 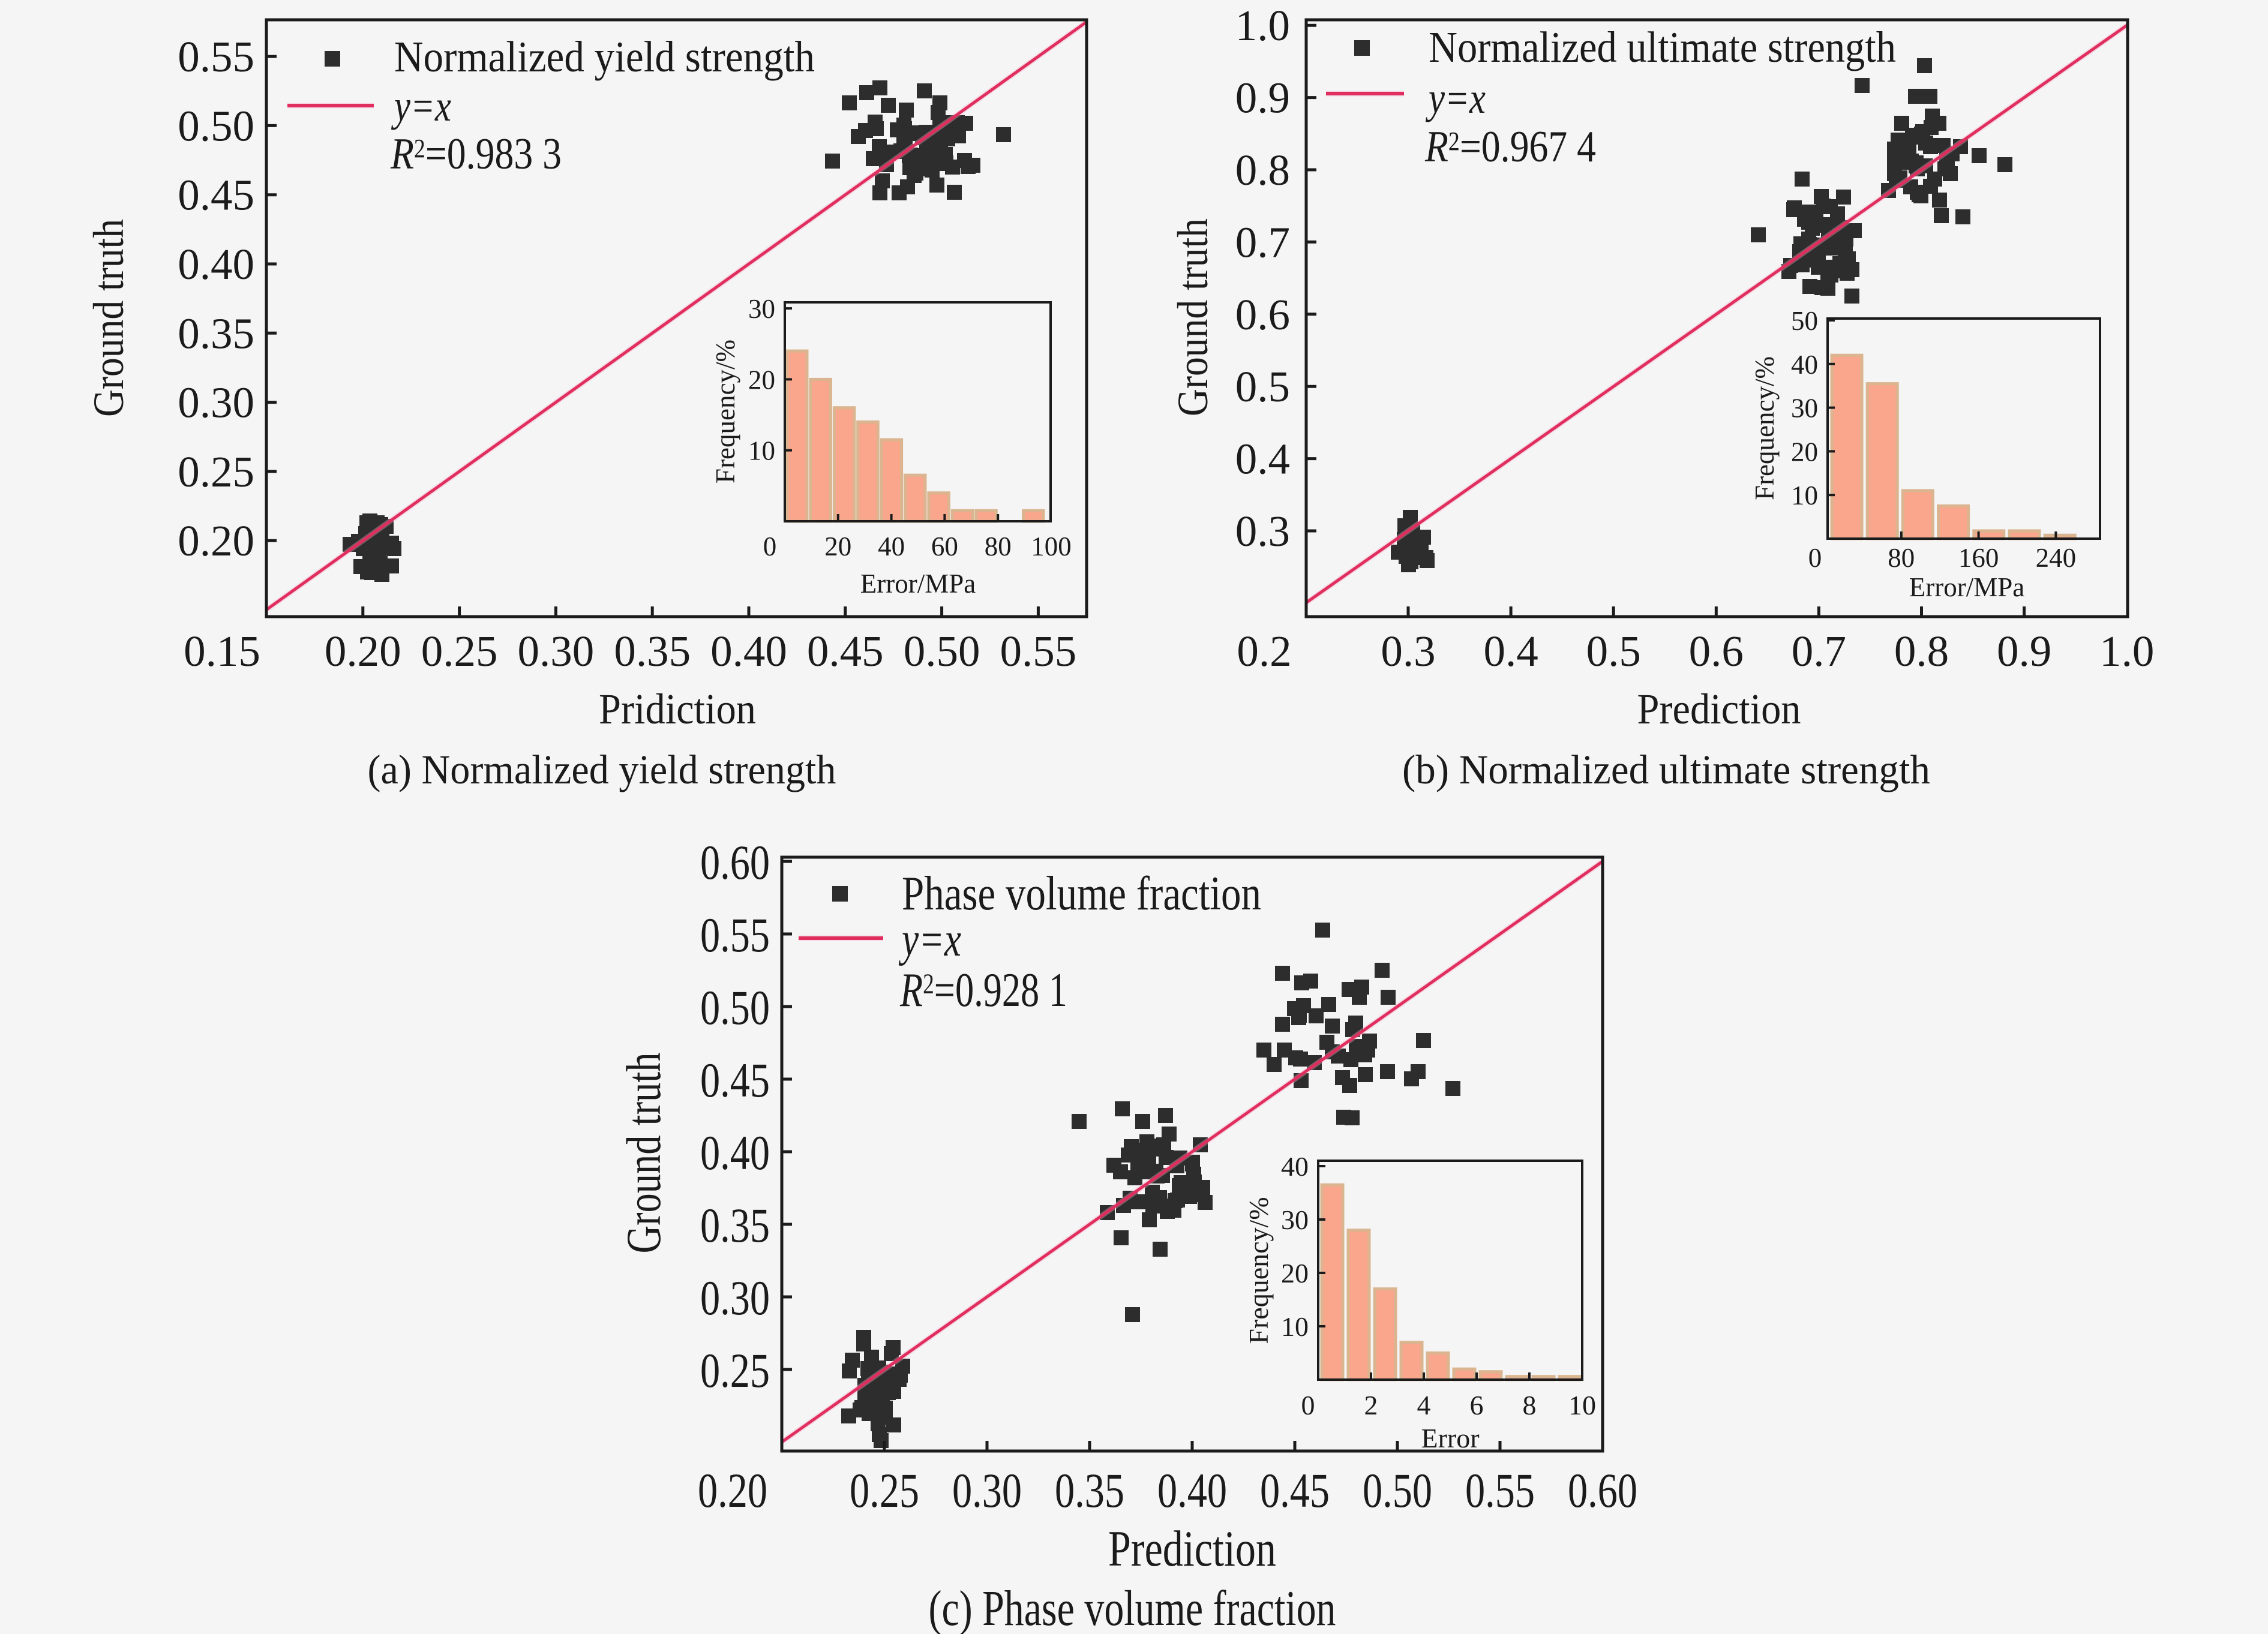 What do you see at coordinates (1666, 769) in the screenshot?
I see `svg-text:(b) Normalized ultimate streng: (b) Normalized ultimate strength` at bounding box center [1666, 769].